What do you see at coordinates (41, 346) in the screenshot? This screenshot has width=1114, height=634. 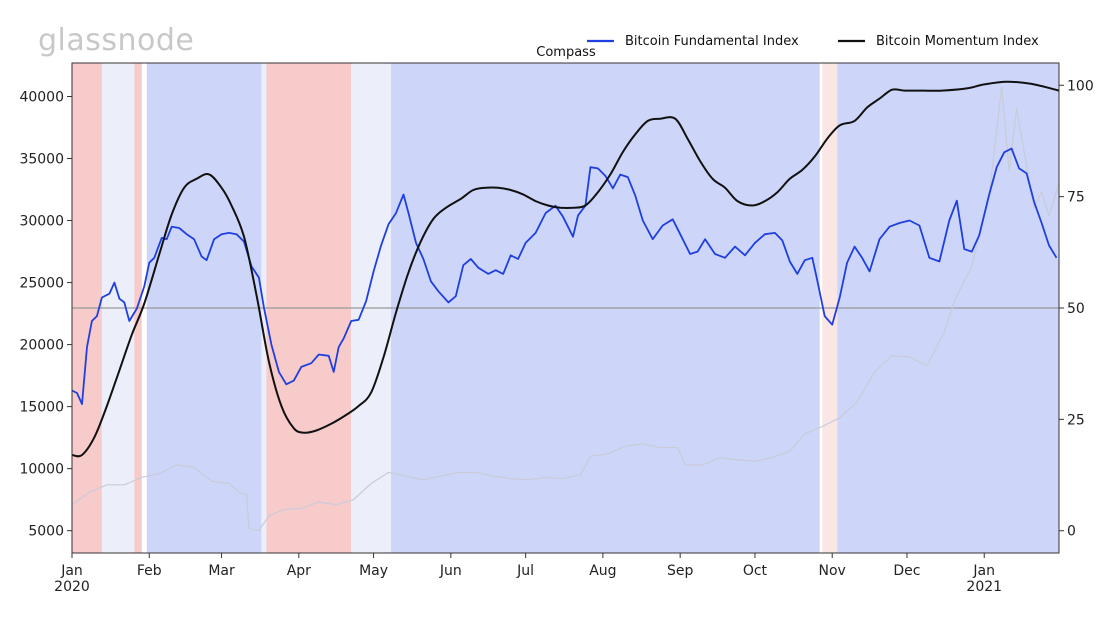 I see `y-left-tick-label-3: 20000` at bounding box center [41, 346].